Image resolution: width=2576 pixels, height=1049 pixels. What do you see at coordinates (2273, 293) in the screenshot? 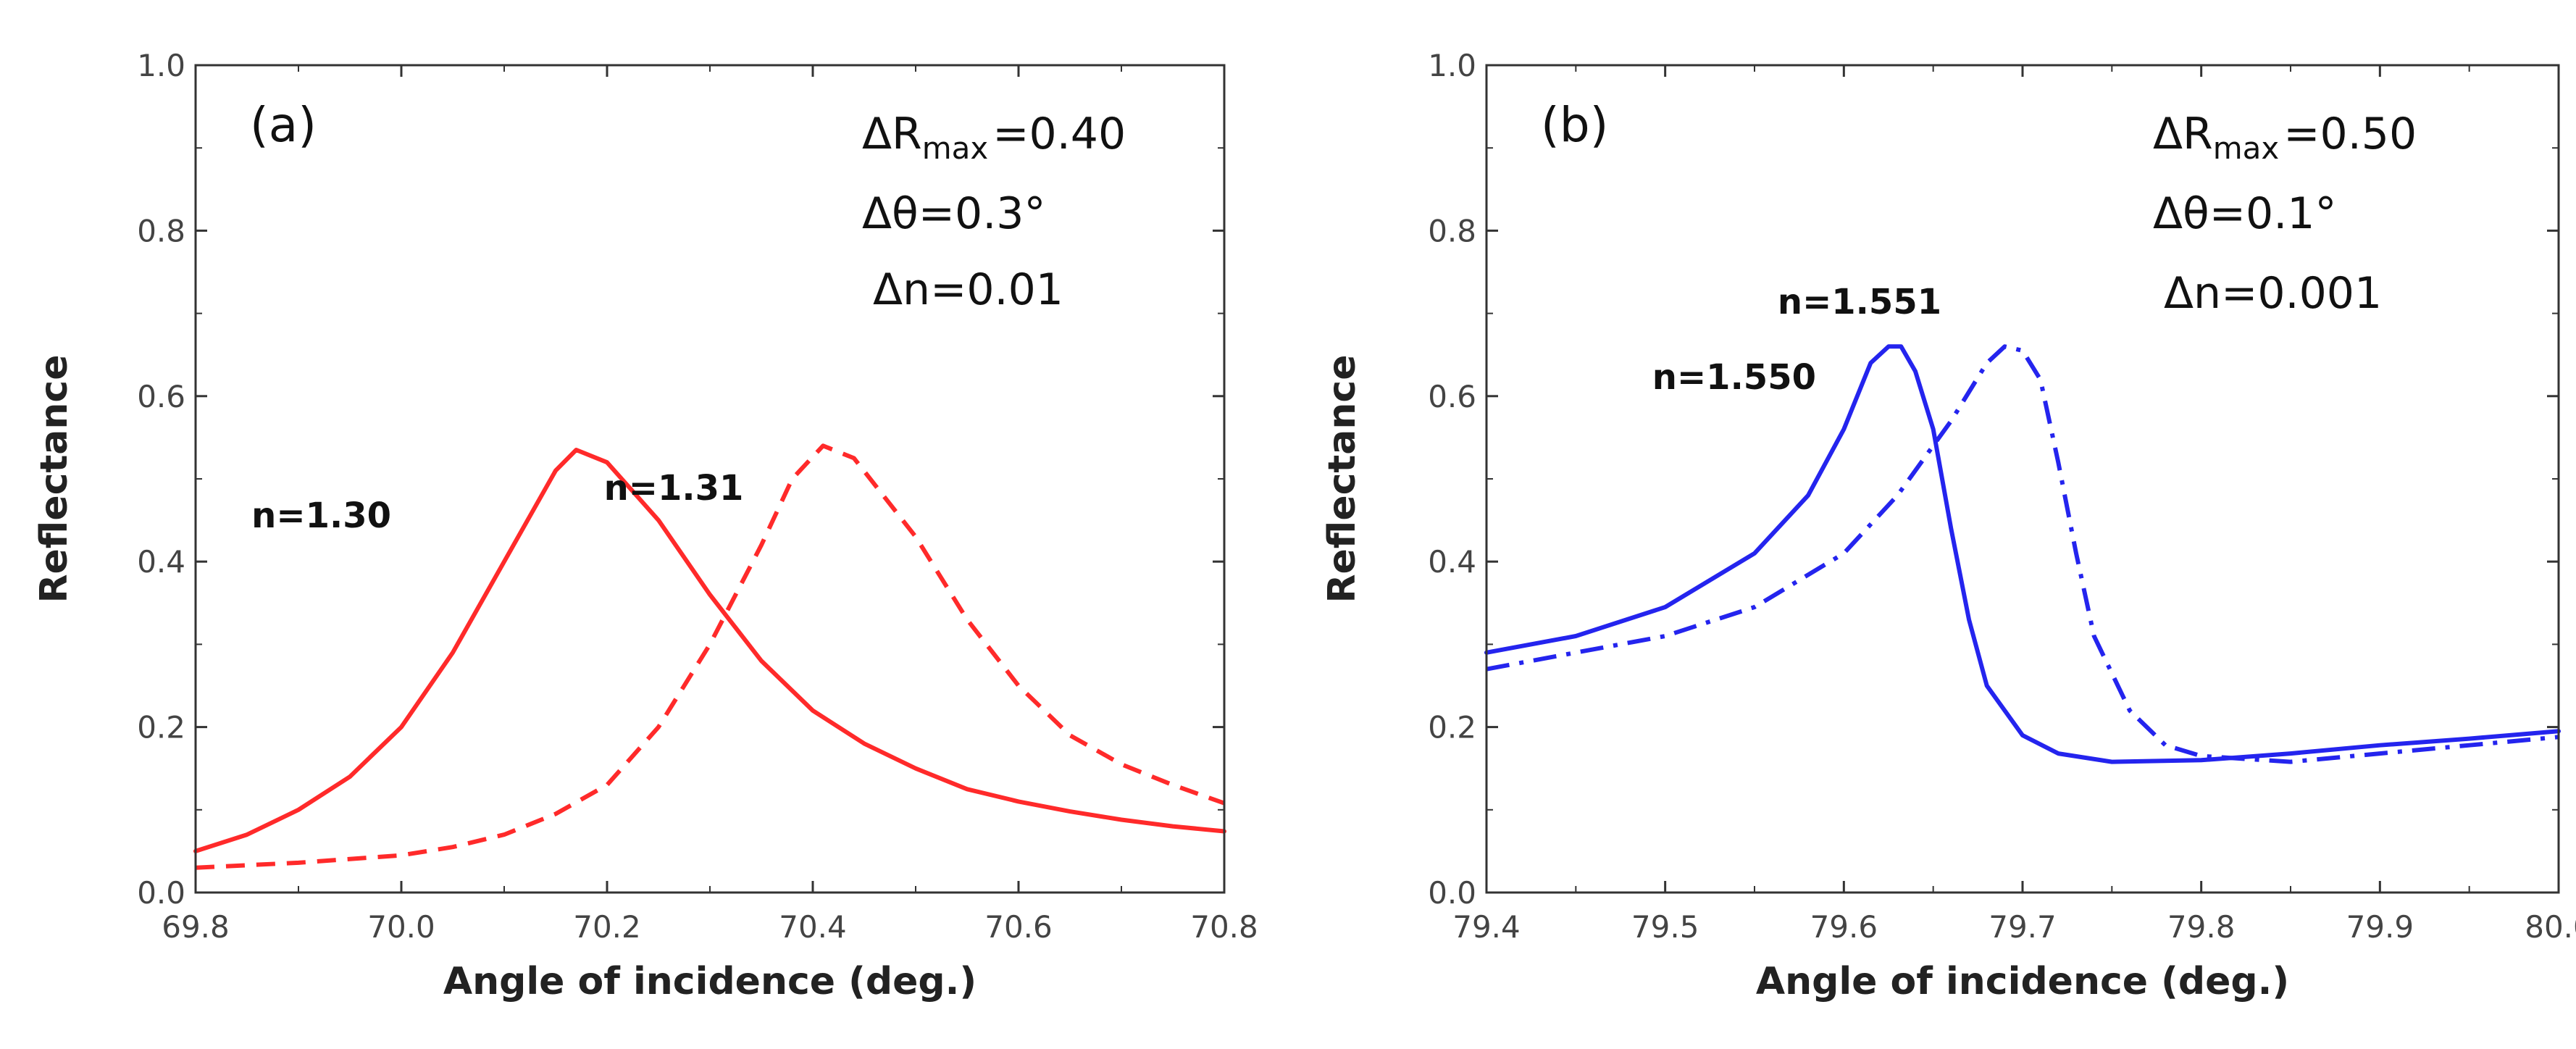
I see `panel-b-delta-n-annotation: Δn=0.001` at bounding box center [2273, 293].